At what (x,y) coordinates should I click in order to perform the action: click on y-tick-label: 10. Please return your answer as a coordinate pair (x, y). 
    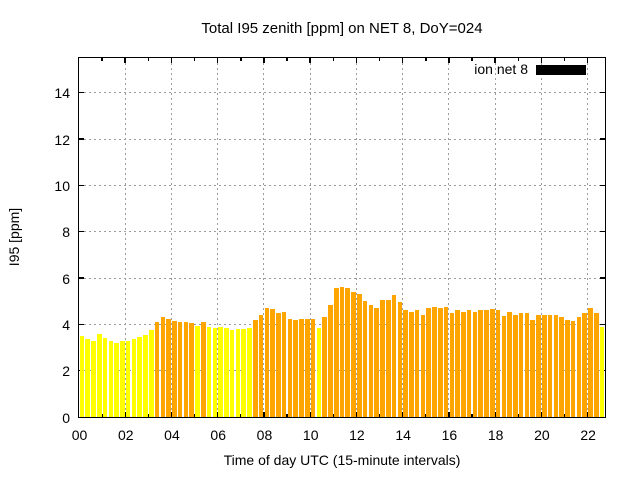
    Looking at the image, I should click on (62, 185).